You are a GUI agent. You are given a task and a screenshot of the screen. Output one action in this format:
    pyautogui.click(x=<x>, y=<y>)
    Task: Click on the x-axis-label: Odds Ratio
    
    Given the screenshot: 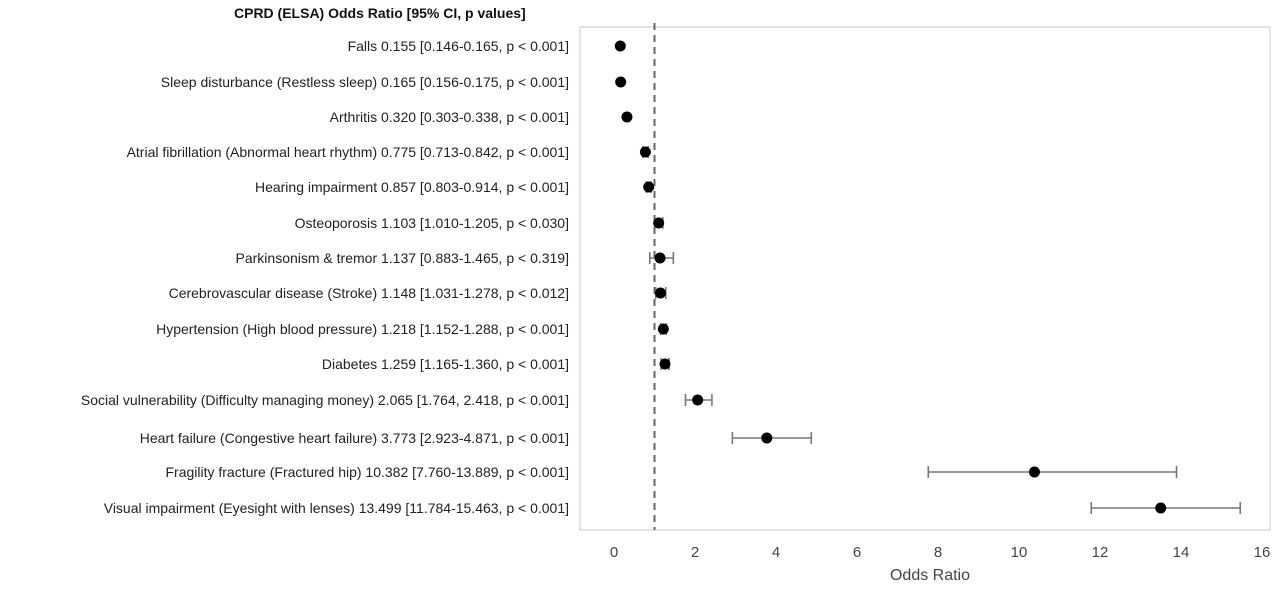 What is the action you would take?
    pyautogui.click(x=930, y=575)
    